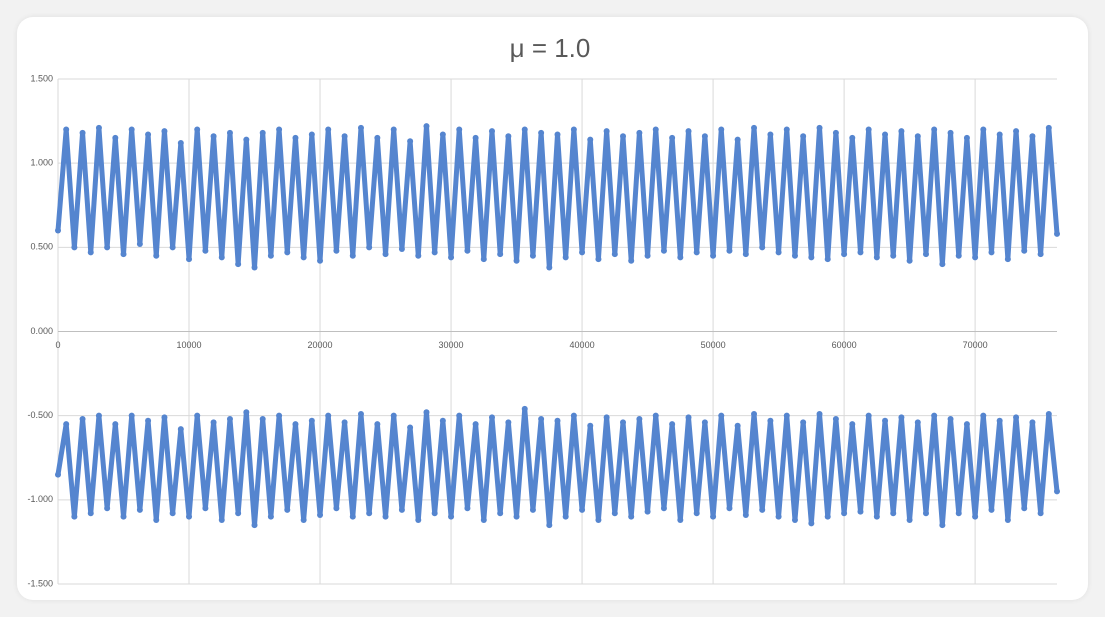  What do you see at coordinates (40, 583) in the screenshot?
I see `y-tick-label: -1.500` at bounding box center [40, 583].